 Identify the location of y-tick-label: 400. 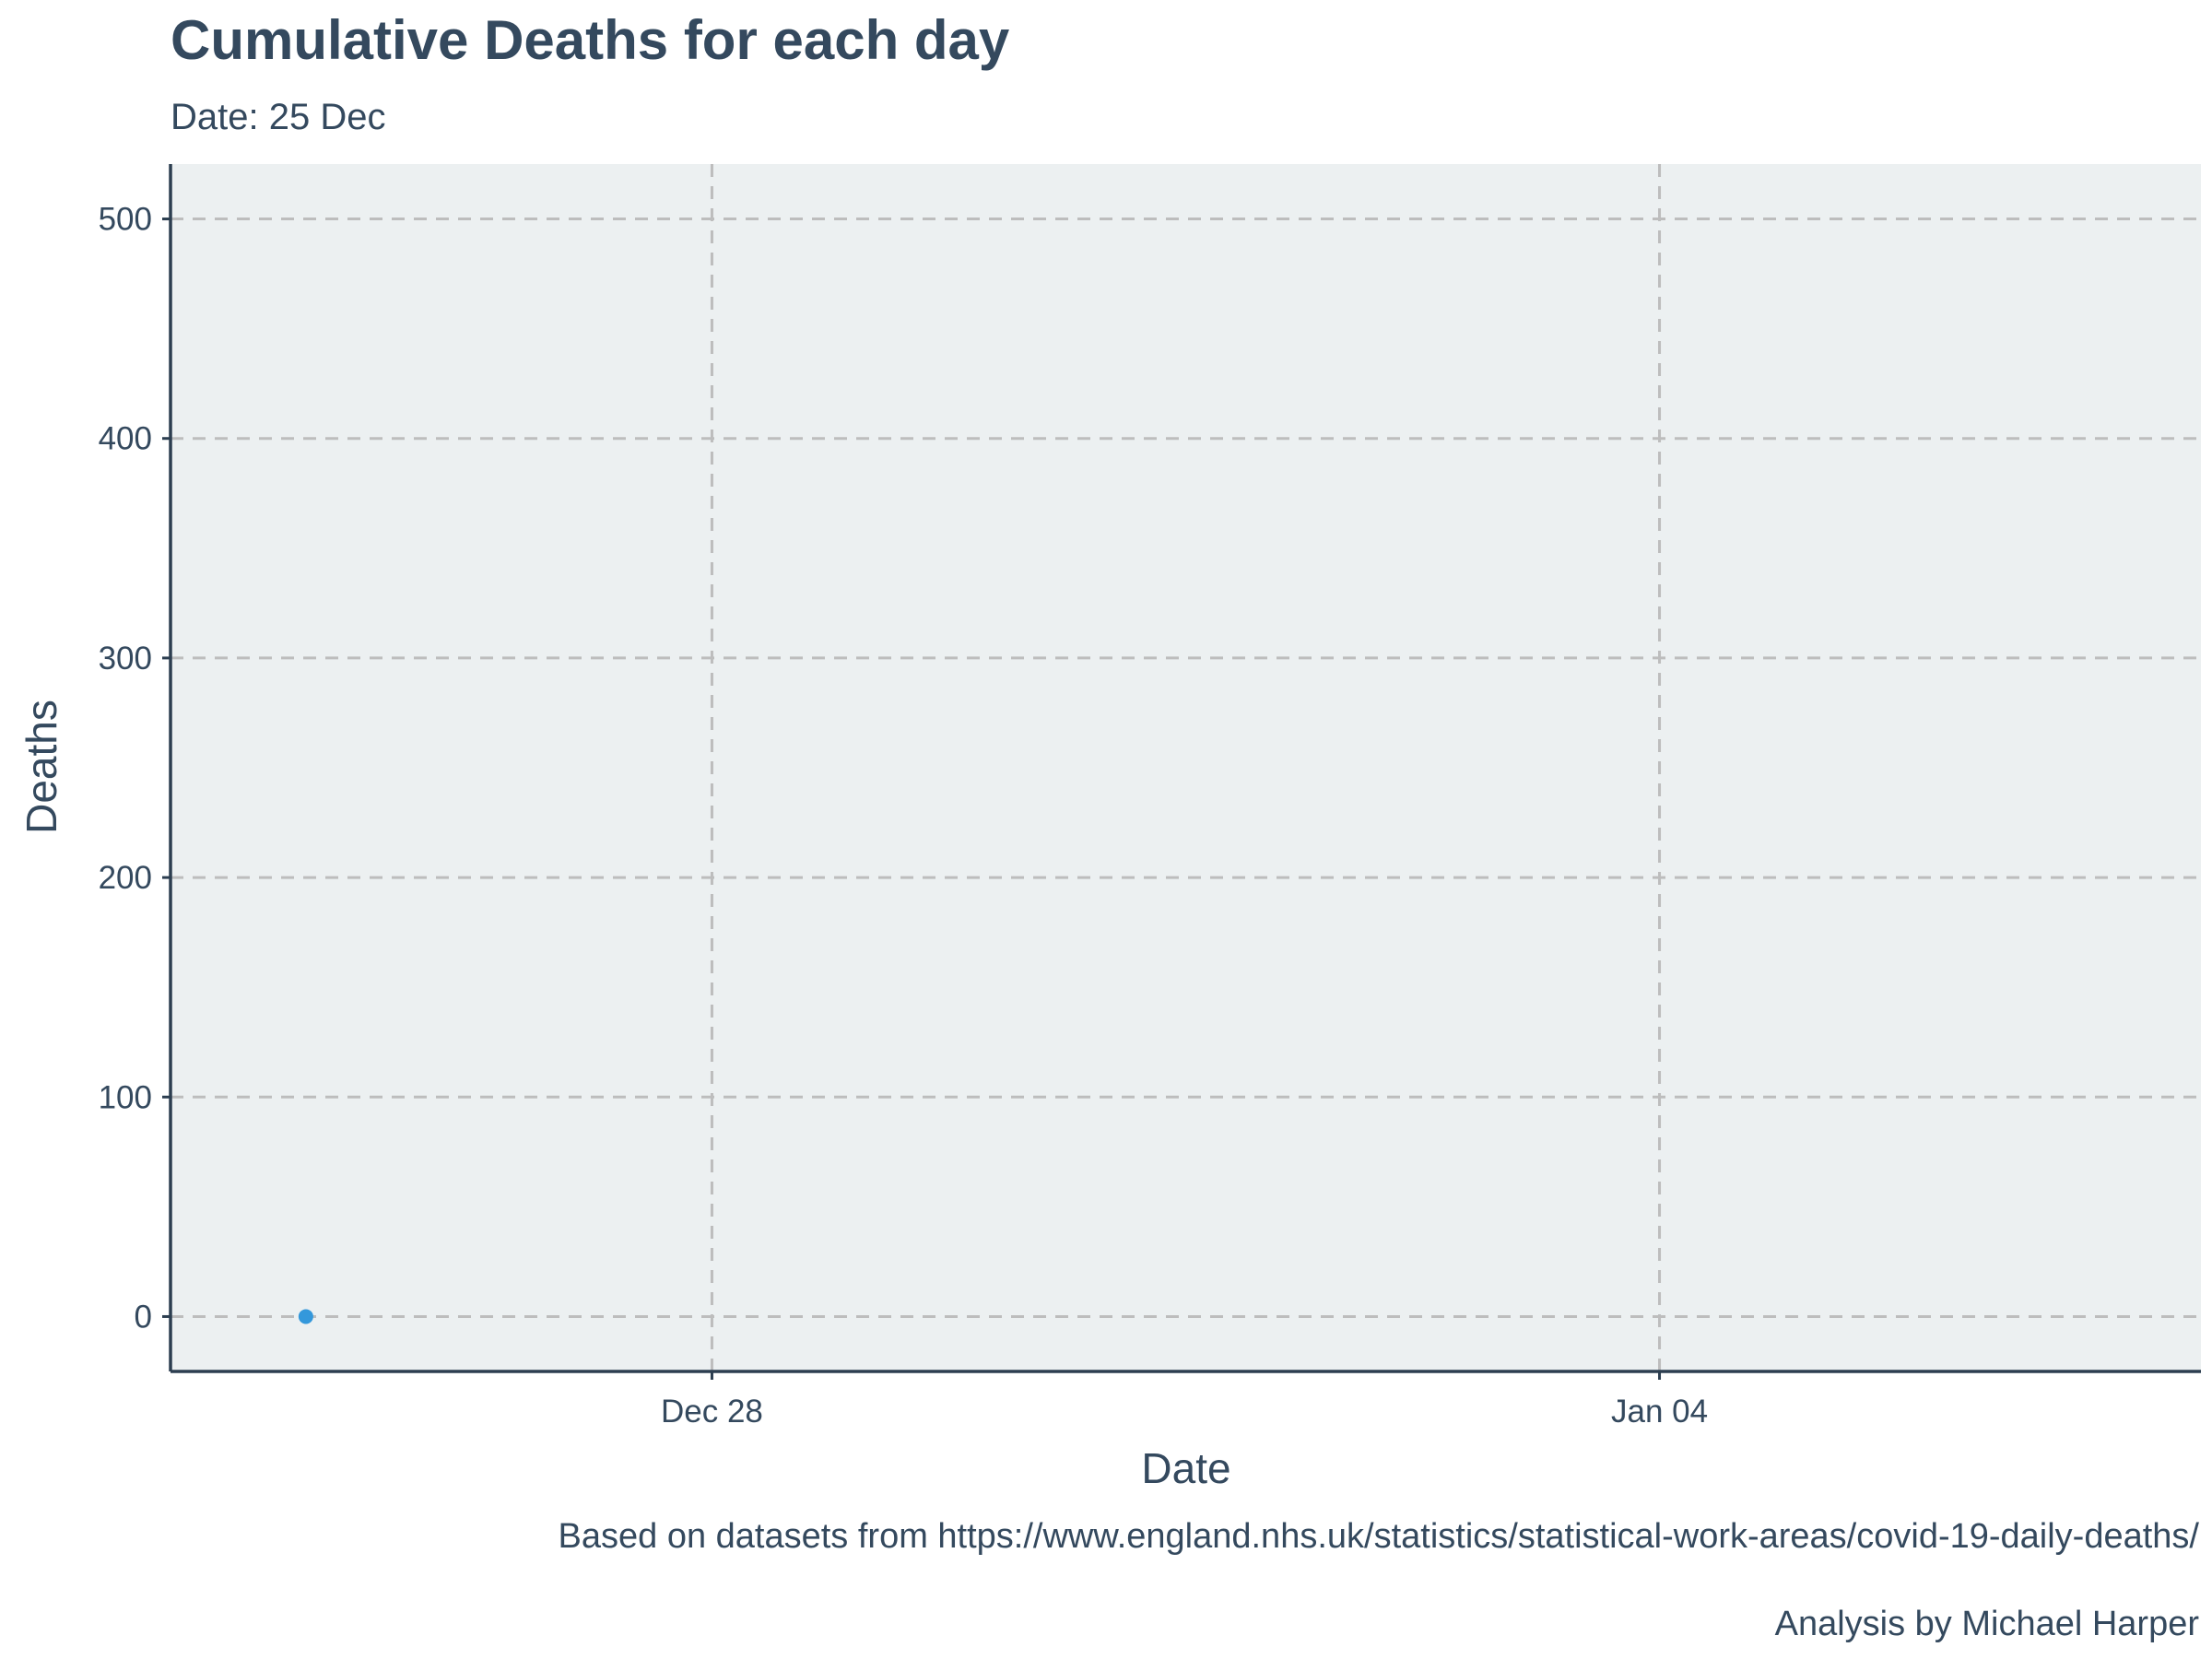
(125, 439).